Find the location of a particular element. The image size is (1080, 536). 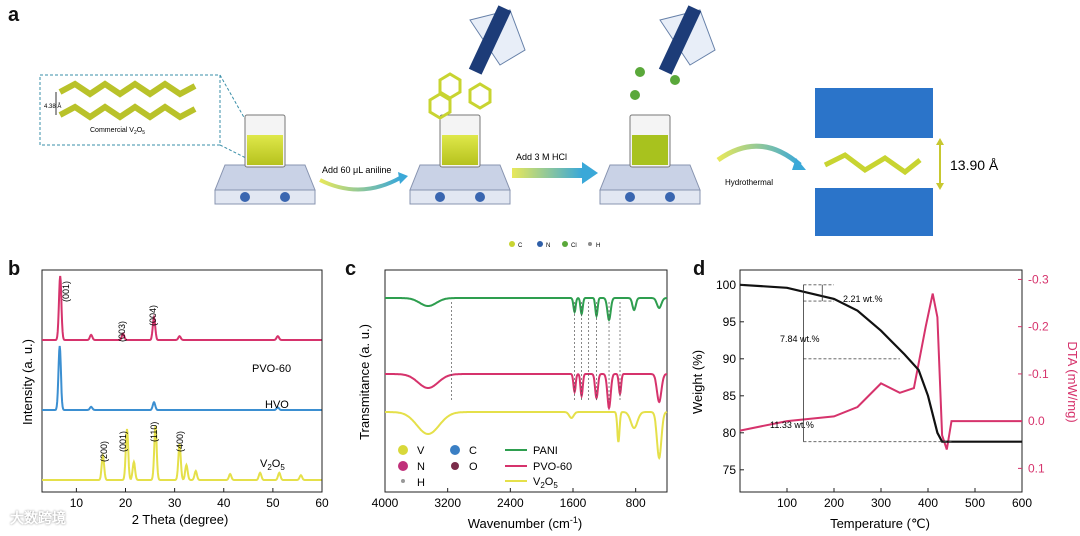

tga-xtick-label: 600 is located at coordinates (1022, 503).